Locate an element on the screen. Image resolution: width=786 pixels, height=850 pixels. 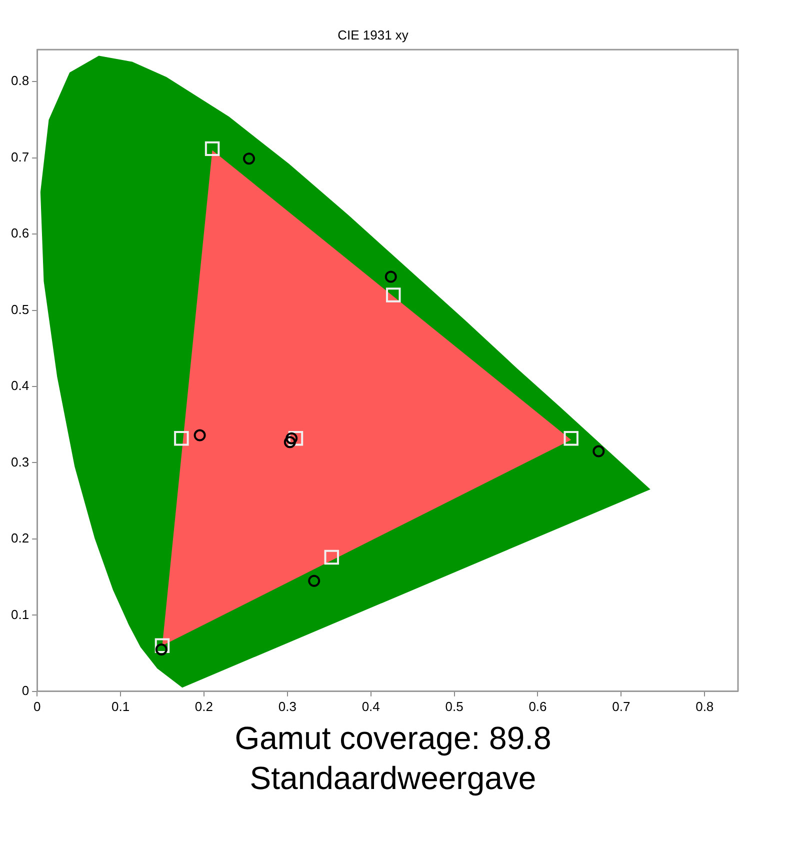
x-tick-label: 0 is located at coordinates (37, 706).